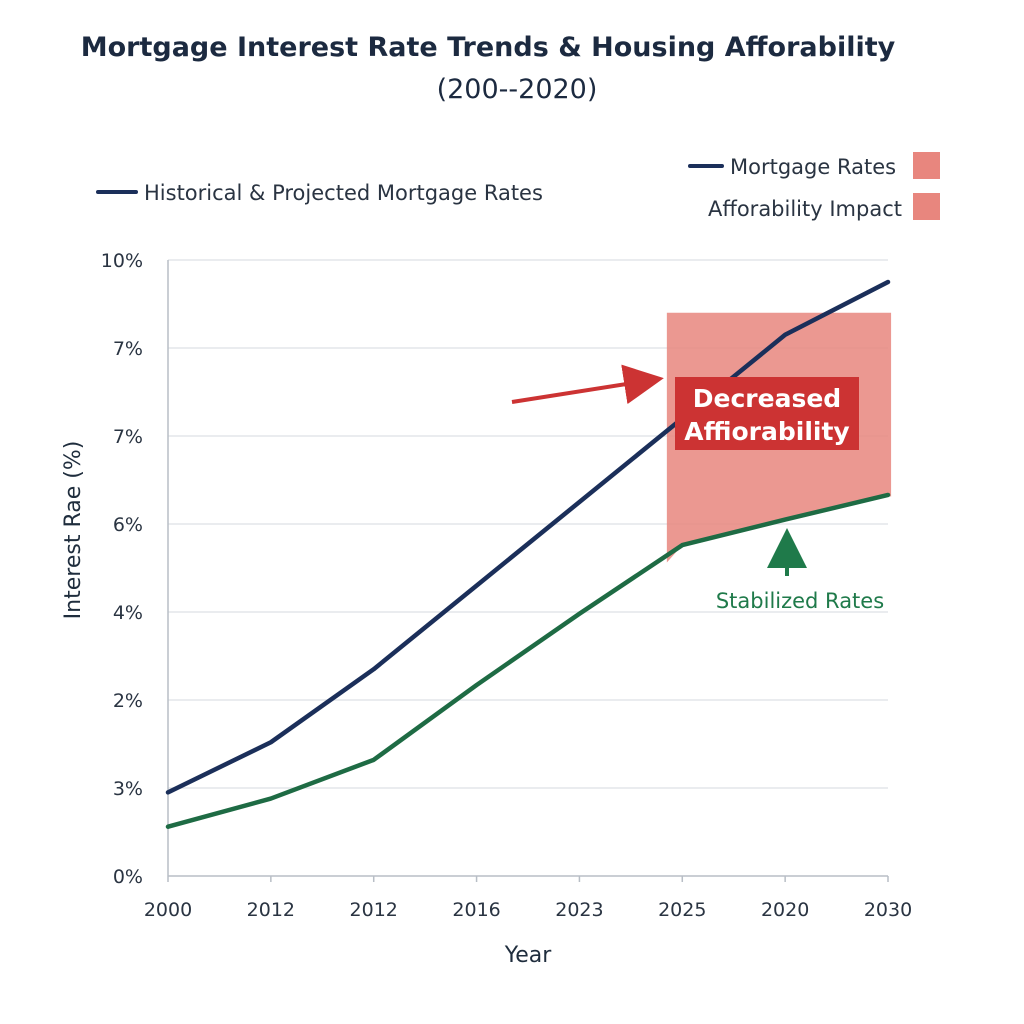 The height and width of the screenshot is (1024, 1024). I want to click on y-tick-label-6: 7%, so click(128, 349).